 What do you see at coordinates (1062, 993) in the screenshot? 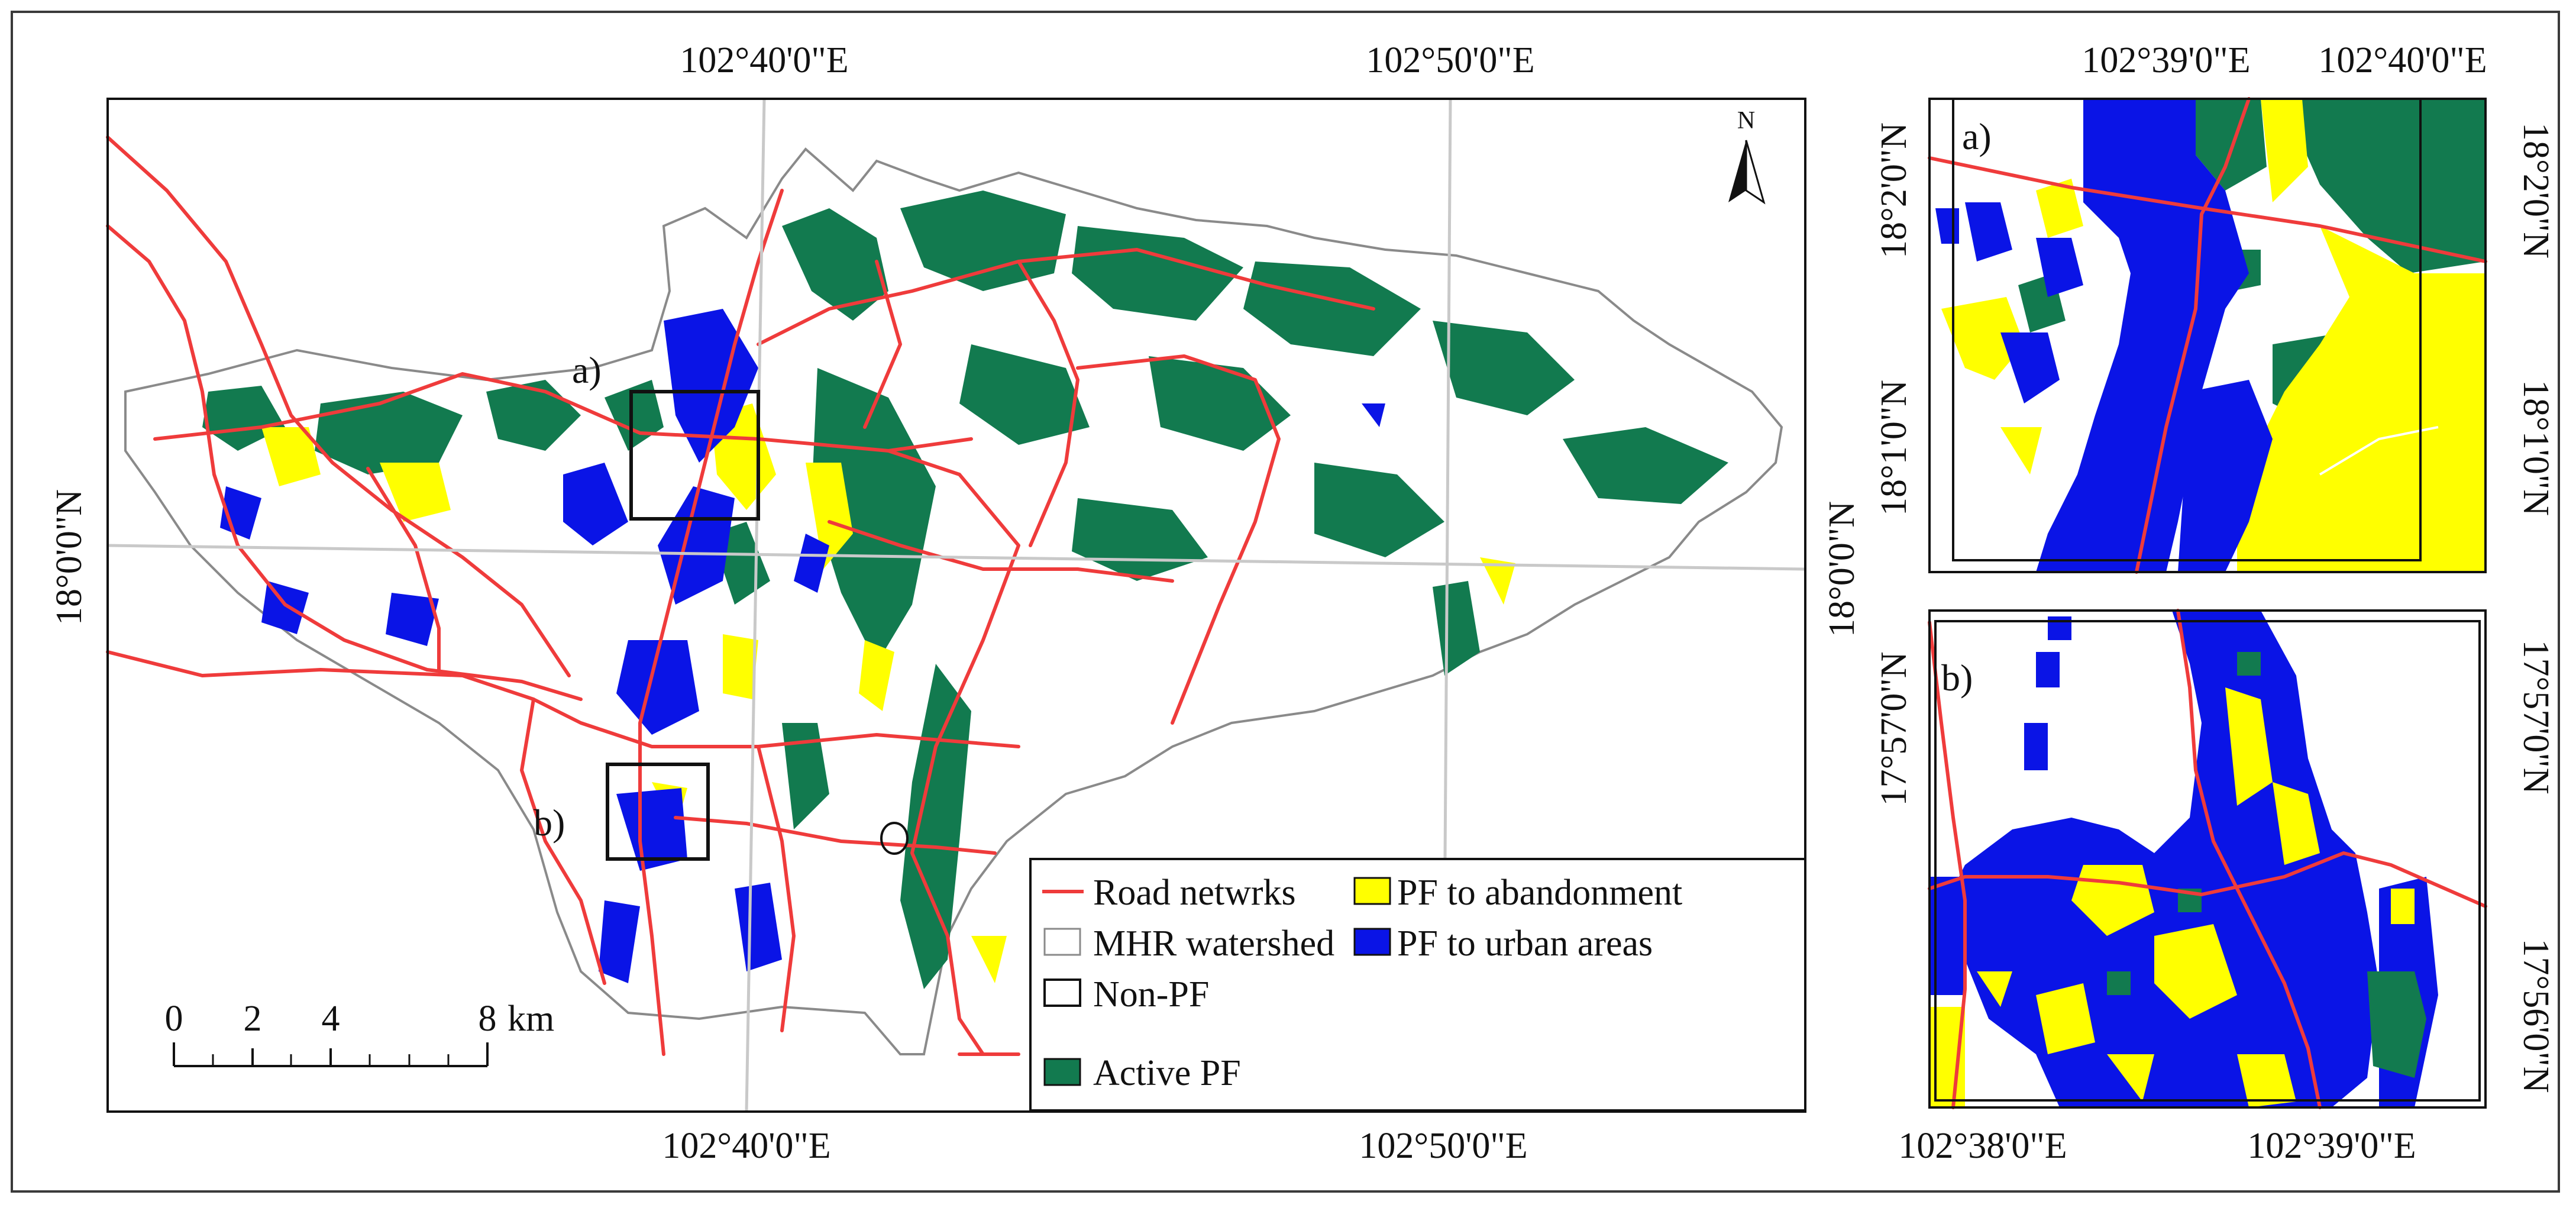
I see `legend-nonpf-symbol` at bounding box center [1062, 993].